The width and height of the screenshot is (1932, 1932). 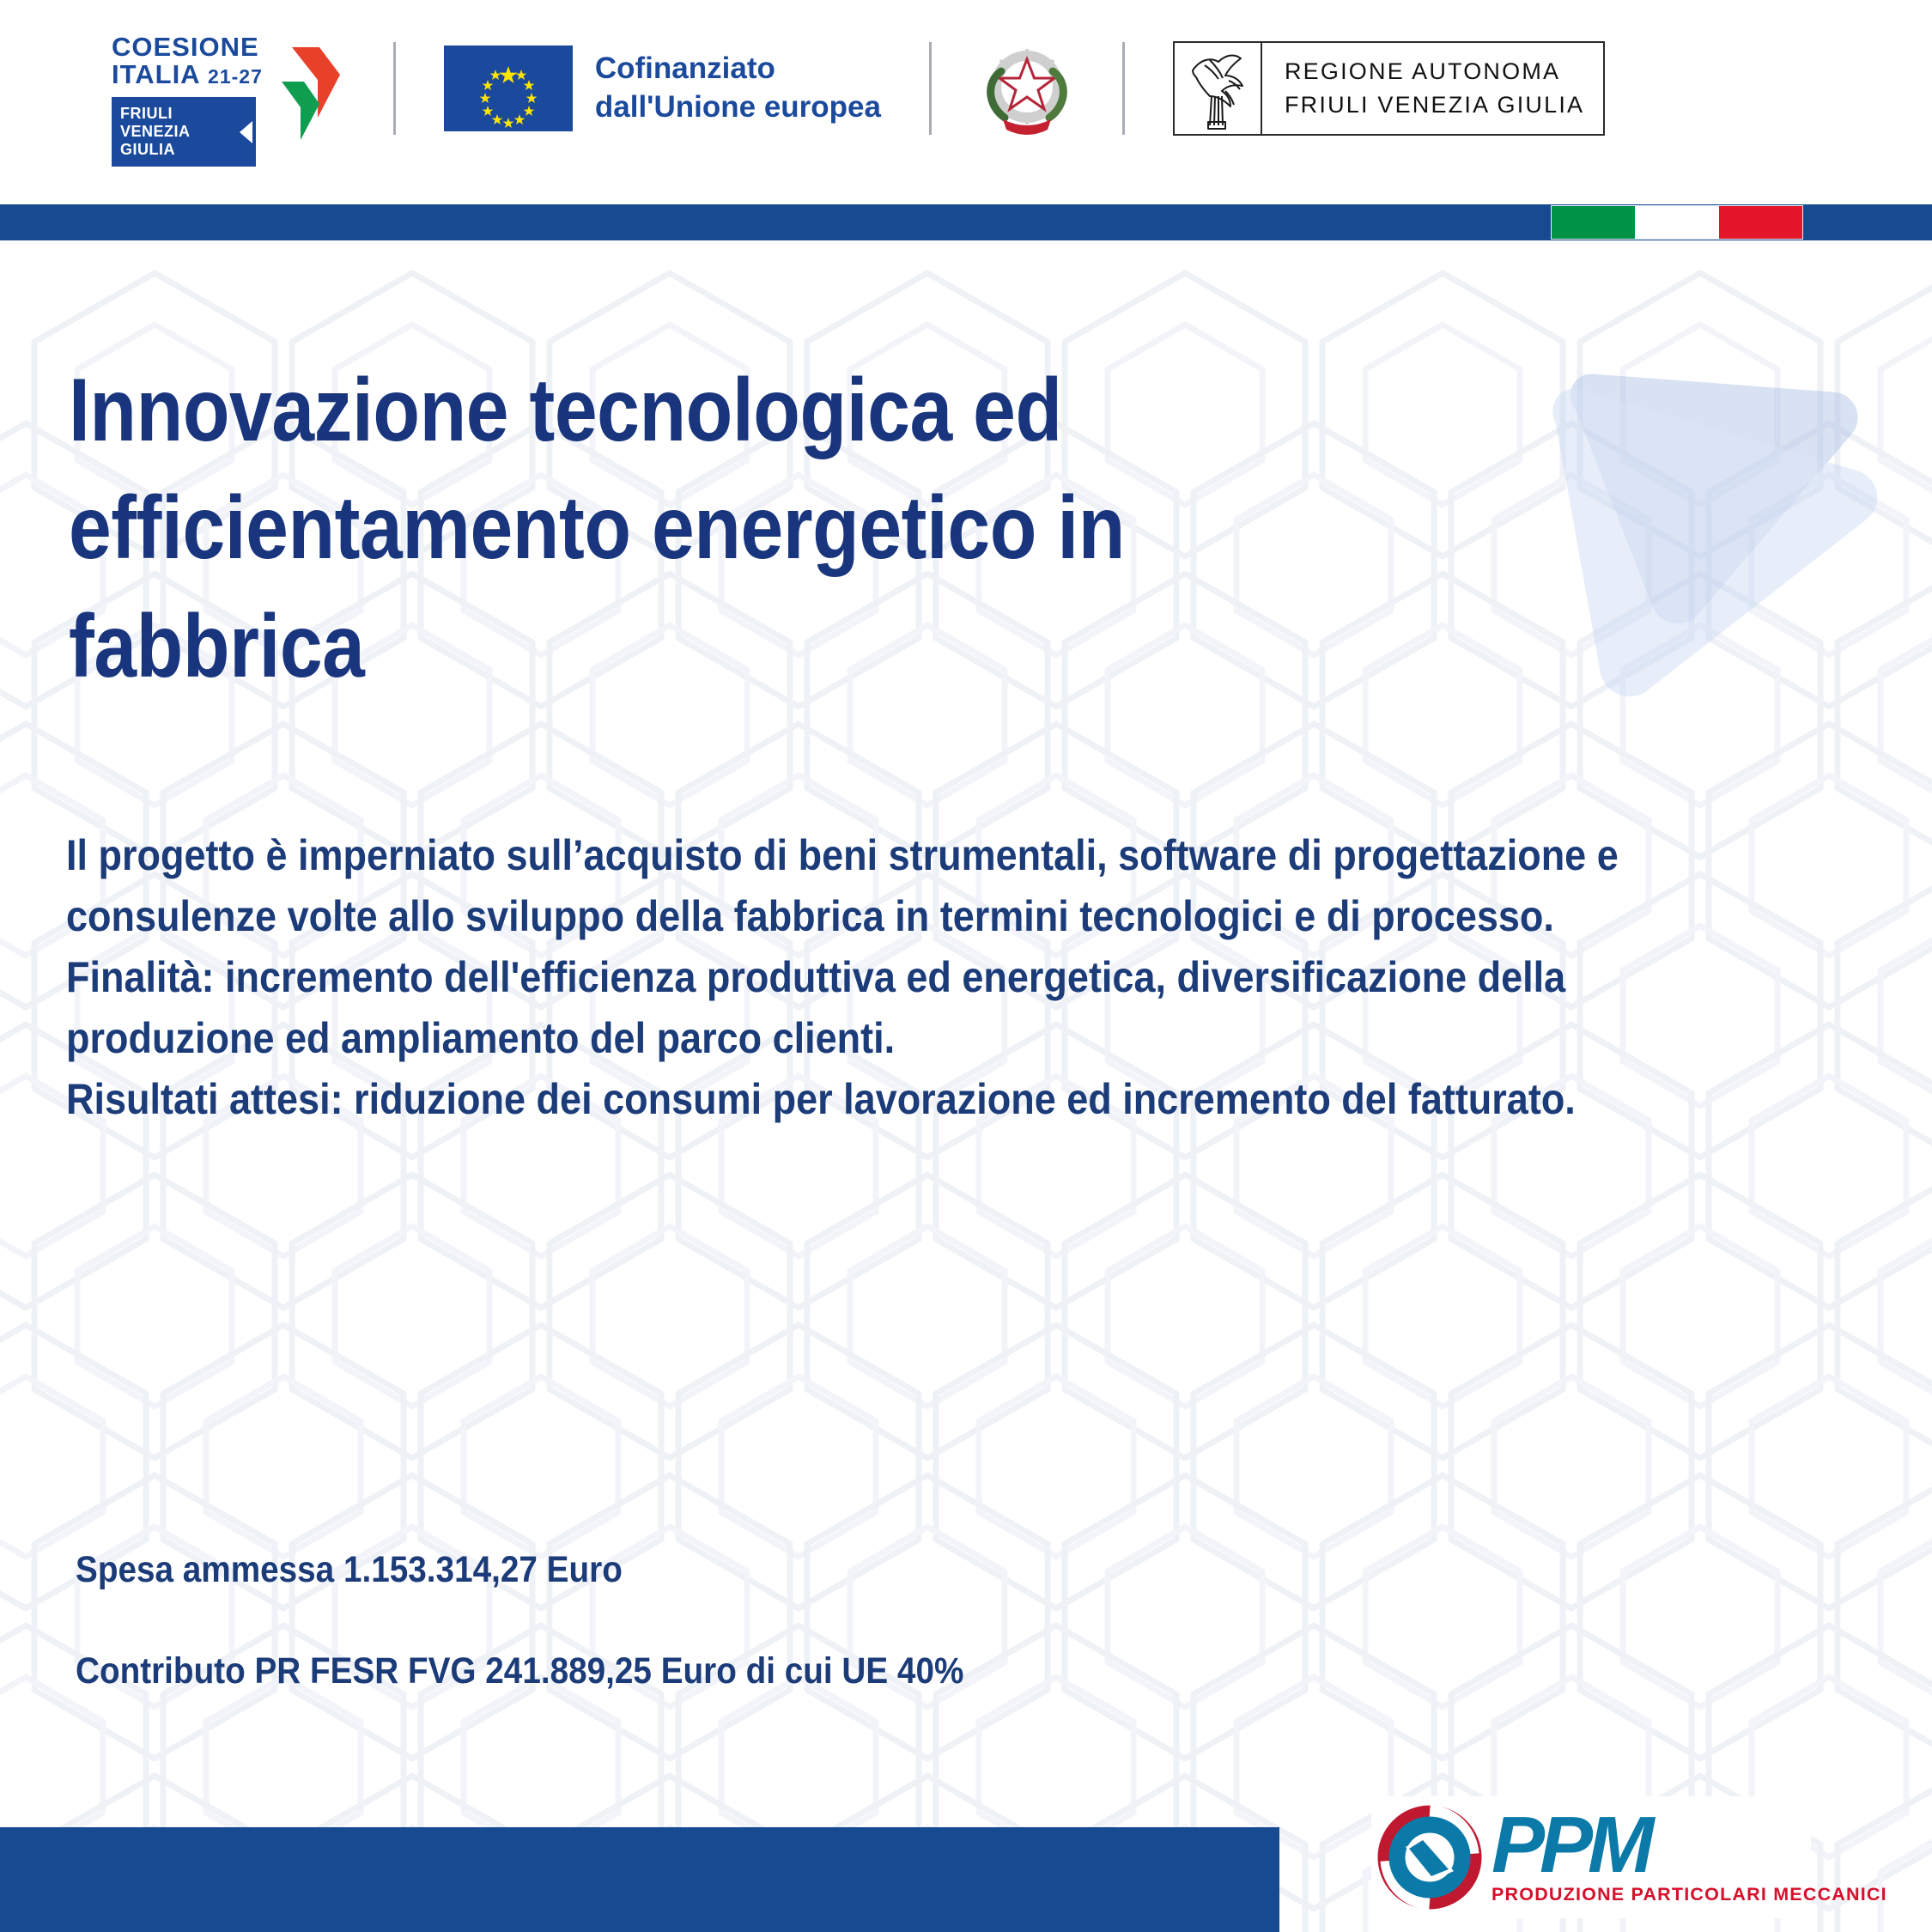 I want to click on bottom-blue-bar, so click(x=640, y=1880).